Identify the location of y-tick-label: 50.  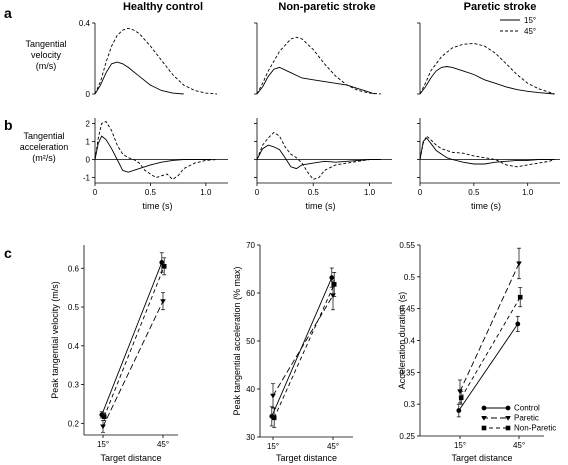
(250, 341).